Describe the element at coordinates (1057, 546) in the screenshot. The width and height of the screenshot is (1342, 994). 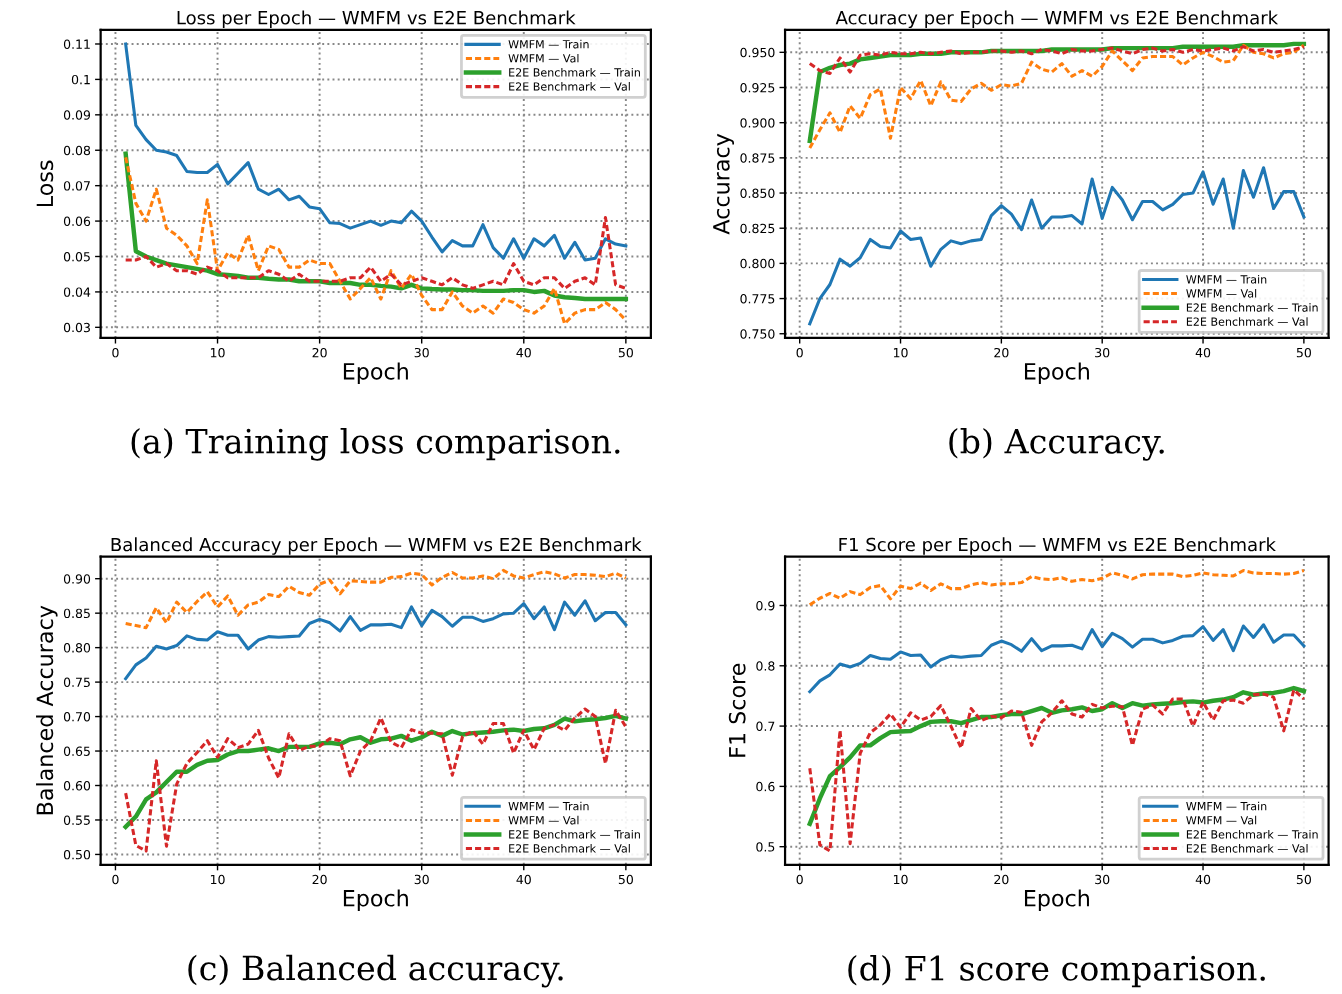
I see `chart-title: F1 Score per Epoch — WMFM vs E2E Benchmark` at that location.